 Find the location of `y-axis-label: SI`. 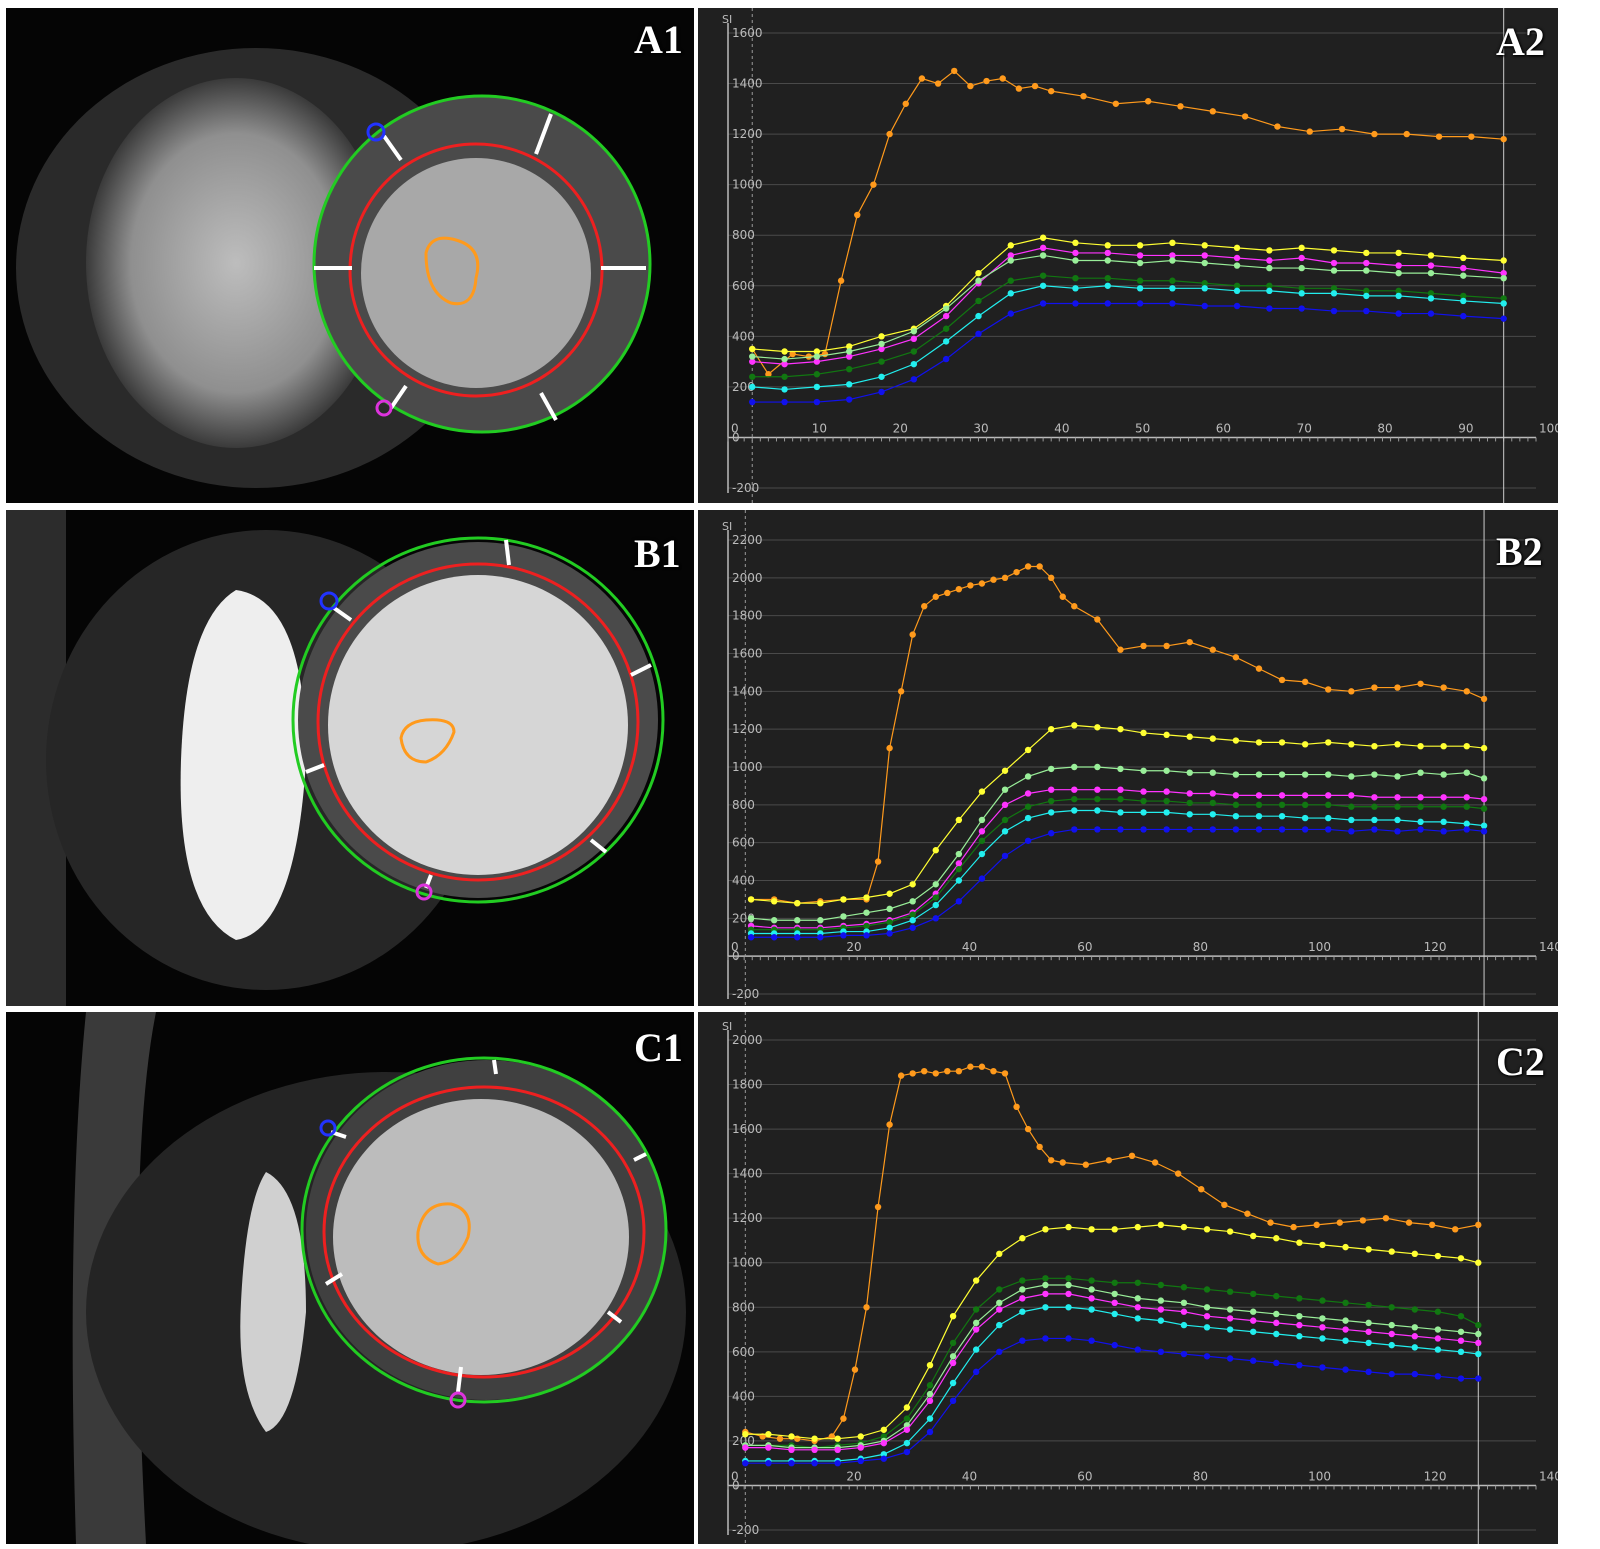

y-axis-label: SI is located at coordinates (727, 526).